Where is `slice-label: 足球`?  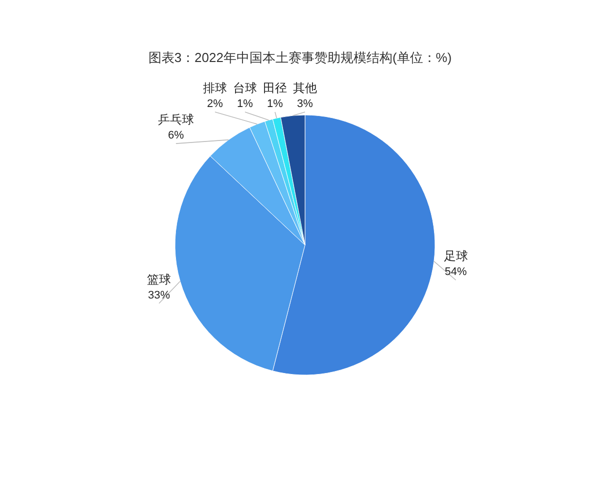
slice-label: 足球 is located at coordinates (456, 256).